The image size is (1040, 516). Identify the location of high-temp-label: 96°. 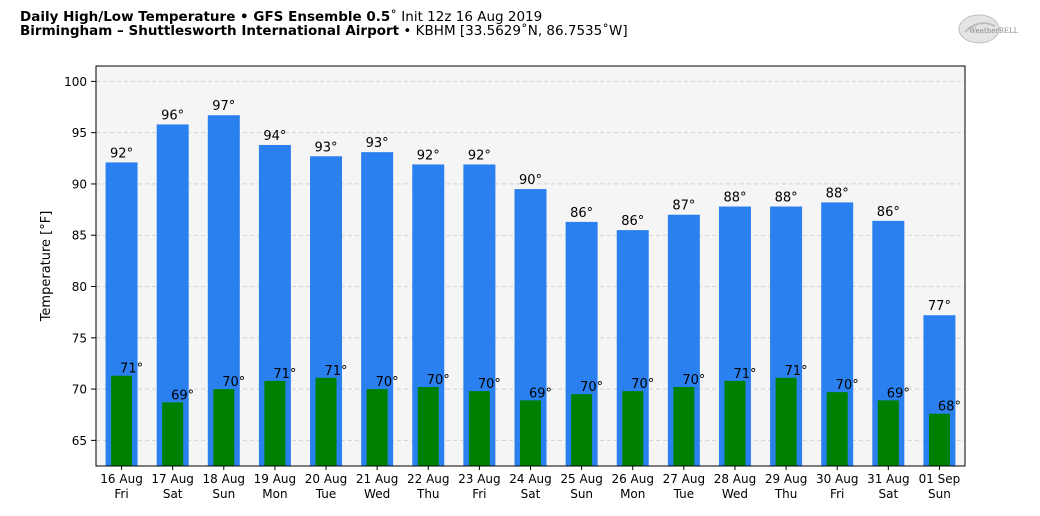
(172, 115).